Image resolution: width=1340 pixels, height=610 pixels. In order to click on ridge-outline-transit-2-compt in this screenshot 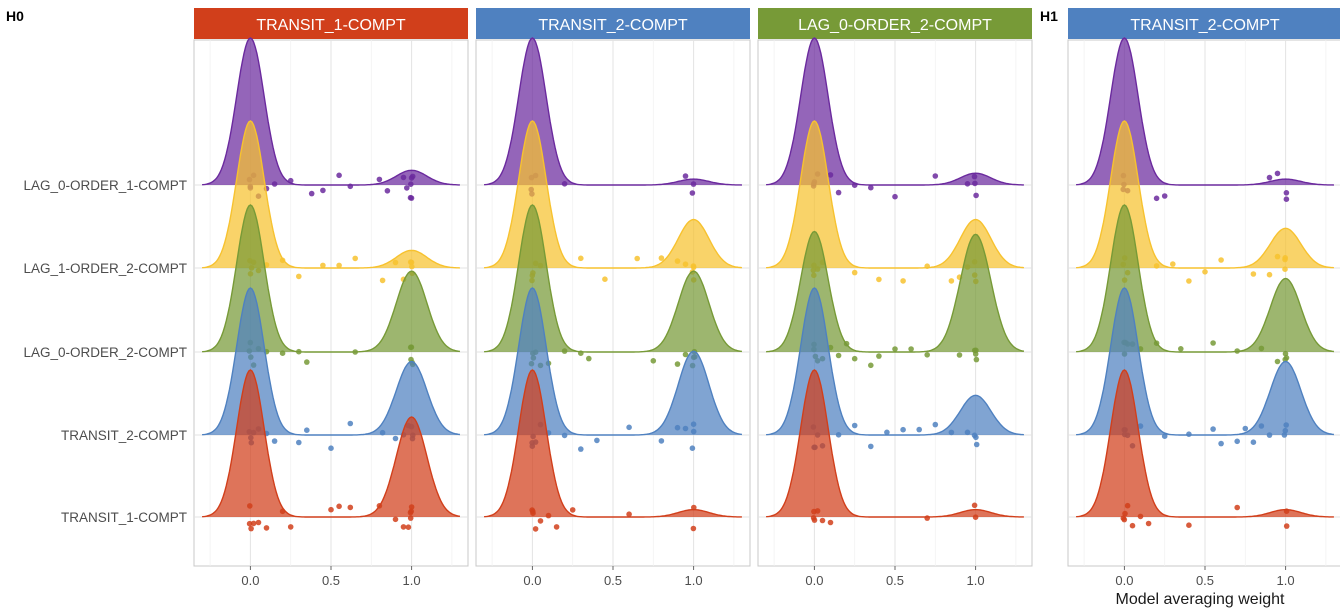, I will do `click(613, 361)`.